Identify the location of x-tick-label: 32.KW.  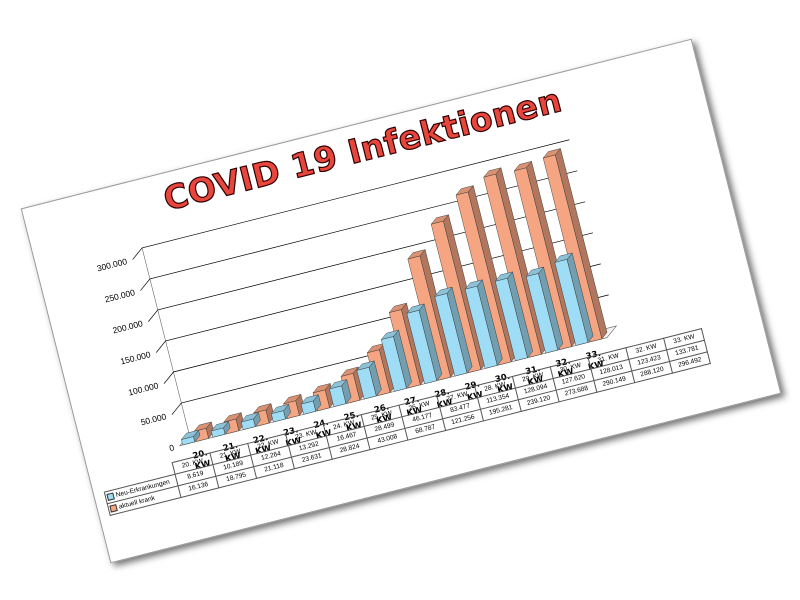
(564, 368).